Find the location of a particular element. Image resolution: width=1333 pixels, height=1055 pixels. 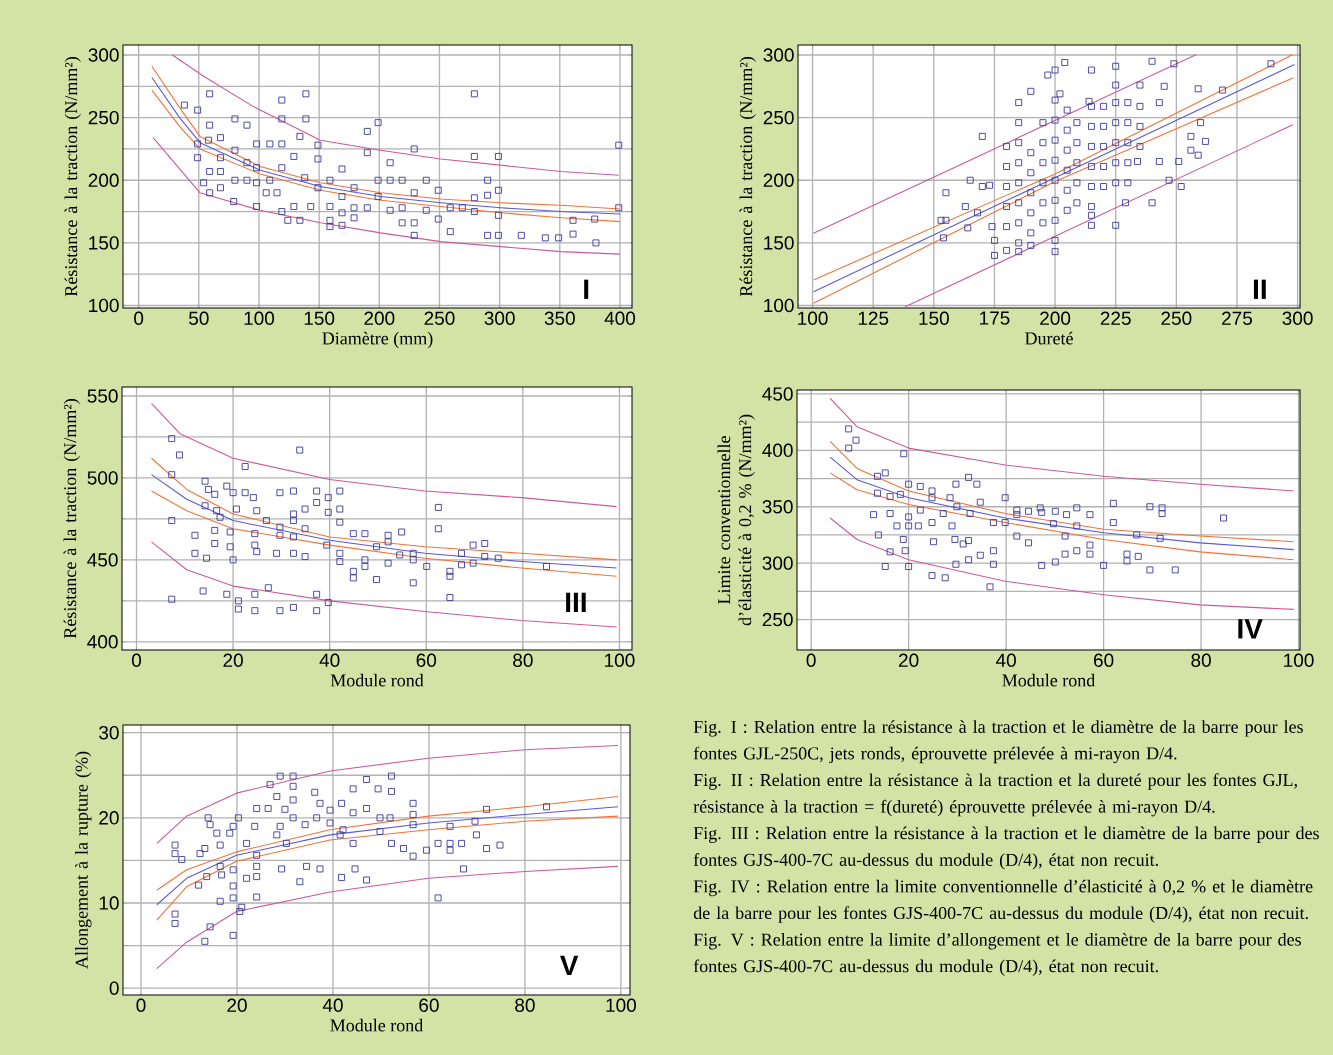

x-tick-label: 350 is located at coordinates (559, 318).